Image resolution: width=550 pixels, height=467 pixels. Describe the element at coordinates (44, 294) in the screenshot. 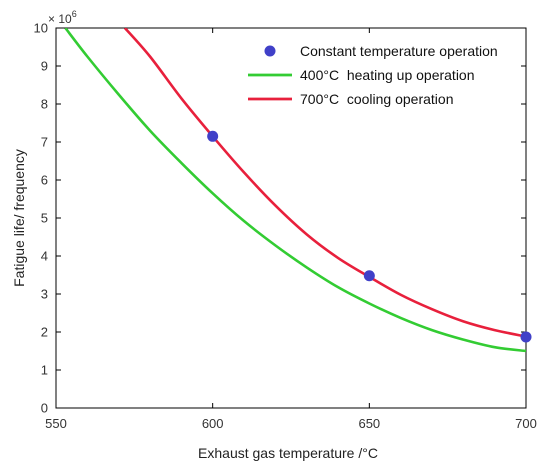

I see `y-tick-label: 3` at that location.